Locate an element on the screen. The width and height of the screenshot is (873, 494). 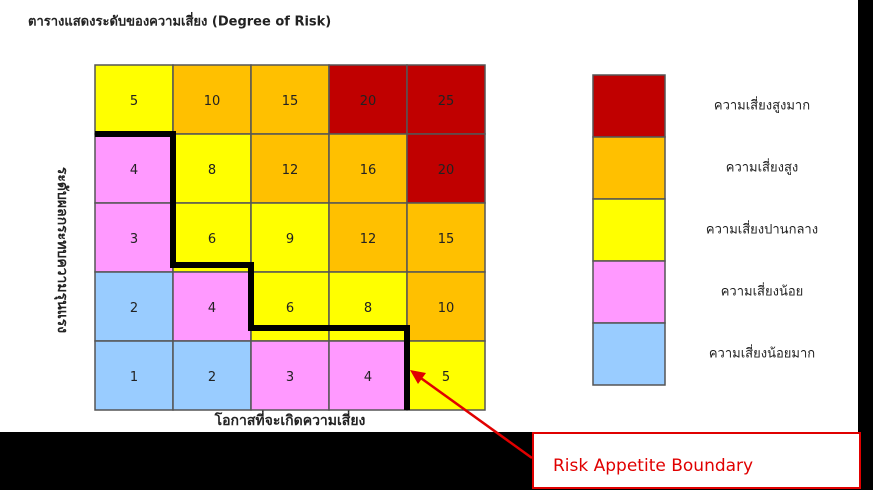
annotation: Risk Appetite Boundary is located at coordinates (653, 466).